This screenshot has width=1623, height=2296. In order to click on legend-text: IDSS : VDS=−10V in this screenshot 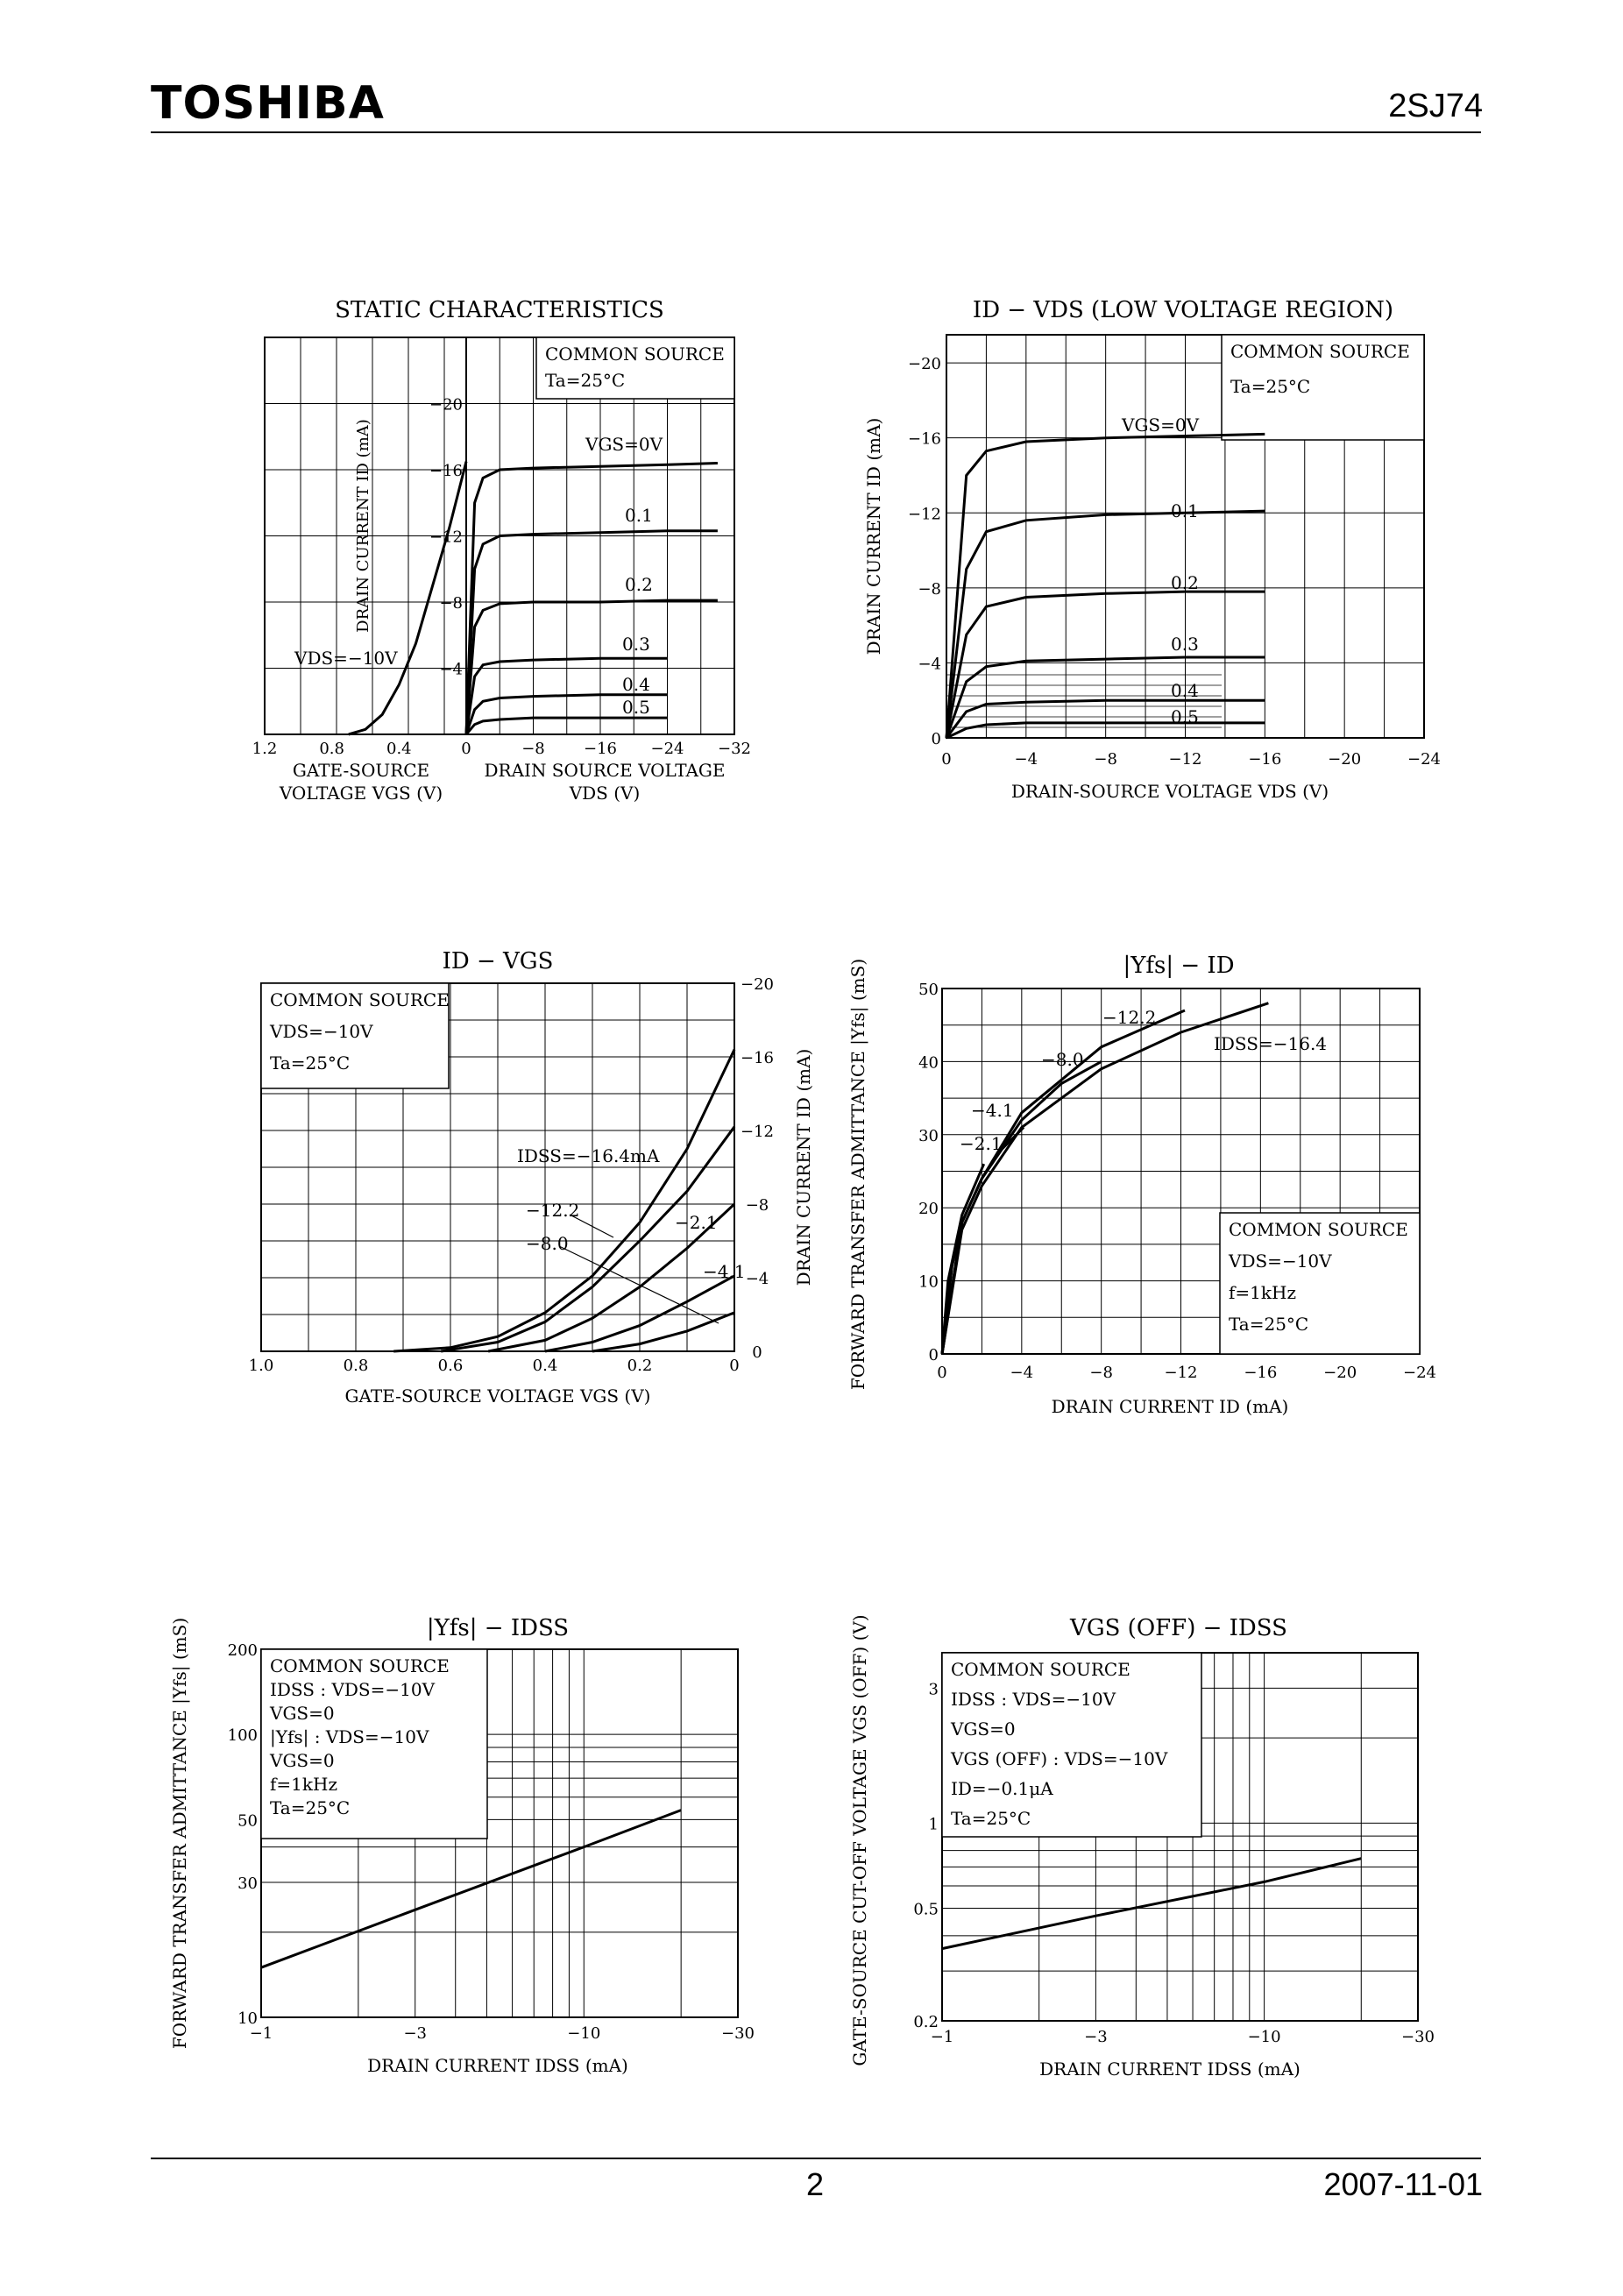, I will do `click(353, 1689)`.